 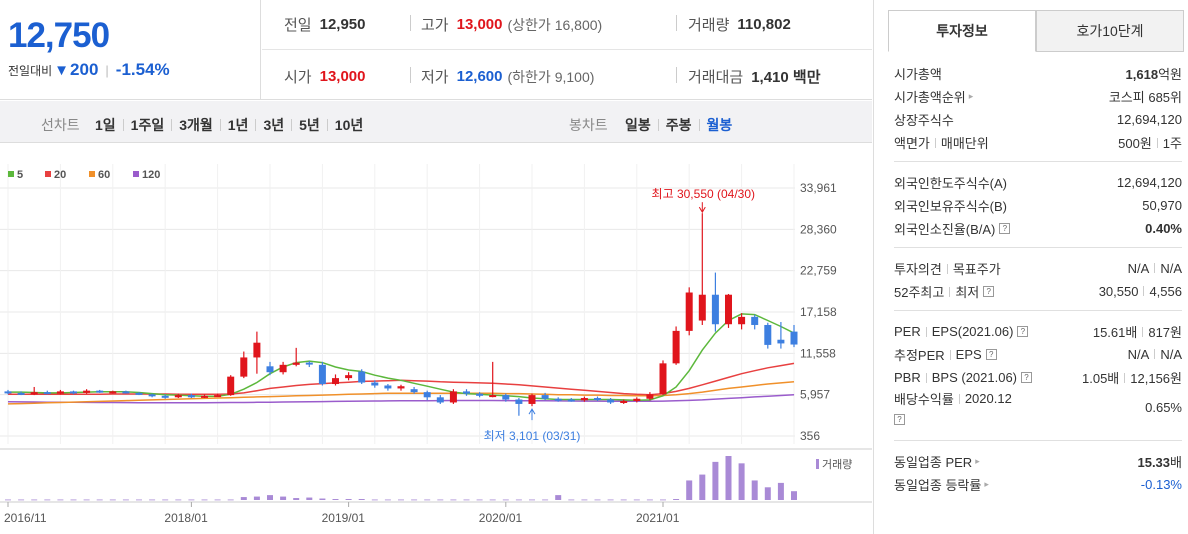 I want to click on label-text: 동일업종 PER, so click(x=933, y=462).